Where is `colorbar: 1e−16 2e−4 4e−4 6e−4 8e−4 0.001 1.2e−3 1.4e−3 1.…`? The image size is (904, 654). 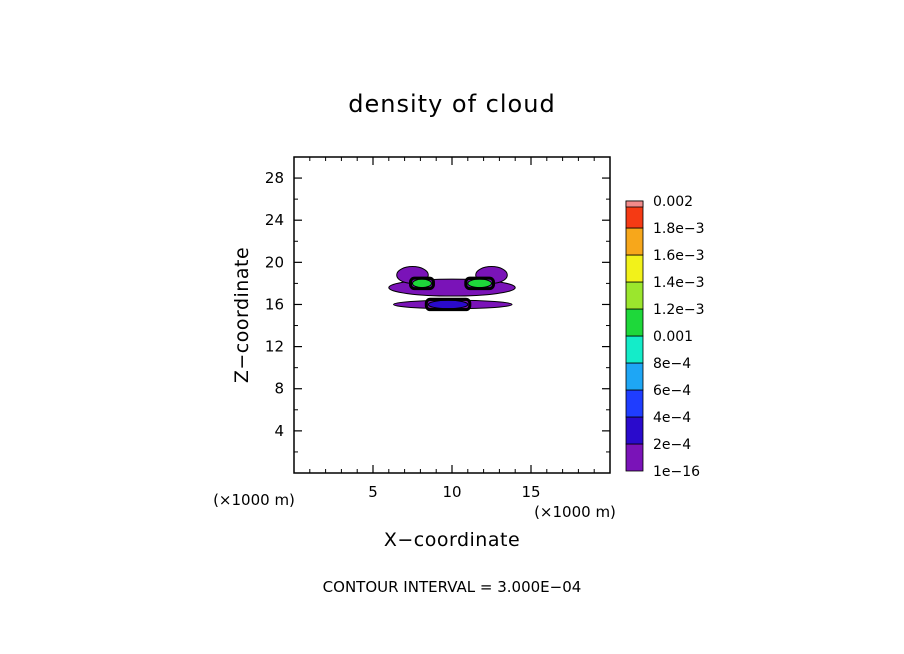
colorbar: 1e−16 2e−4 4e−4 6e−4 8e−4 0.001 1.2e−3 1.4e−3 1.… is located at coordinates (665, 337).